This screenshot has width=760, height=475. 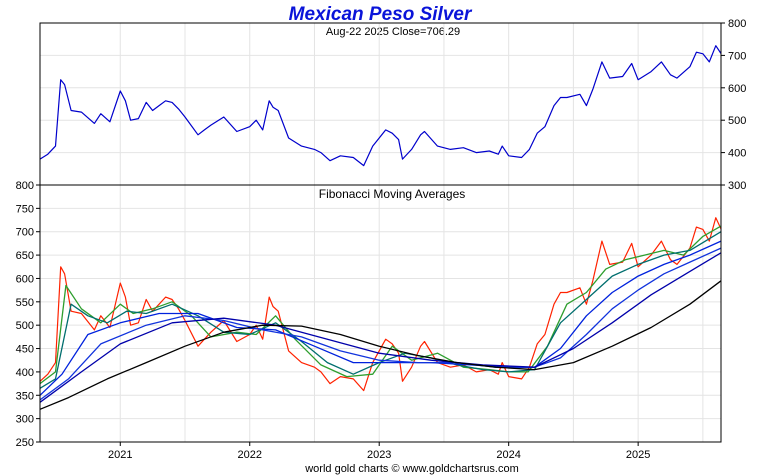 What do you see at coordinates (25, 186) in the screenshot?
I see `bottom-panel-y-tick-label: 800` at bounding box center [25, 186].